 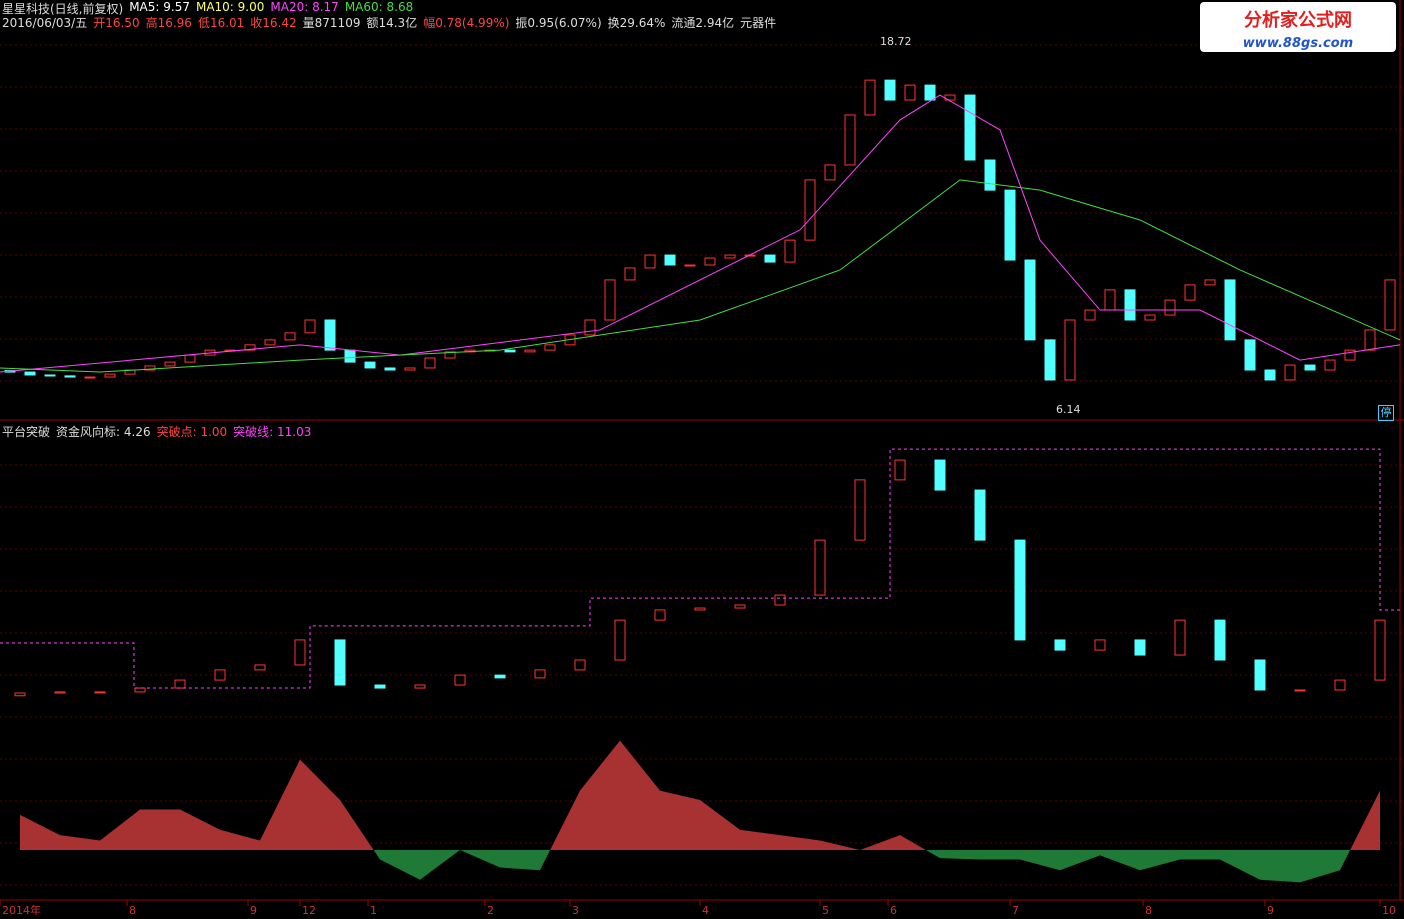 What do you see at coordinates (230, 7) in the screenshot?
I see `ma-label: MA10: 9.00` at bounding box center [230, 7].